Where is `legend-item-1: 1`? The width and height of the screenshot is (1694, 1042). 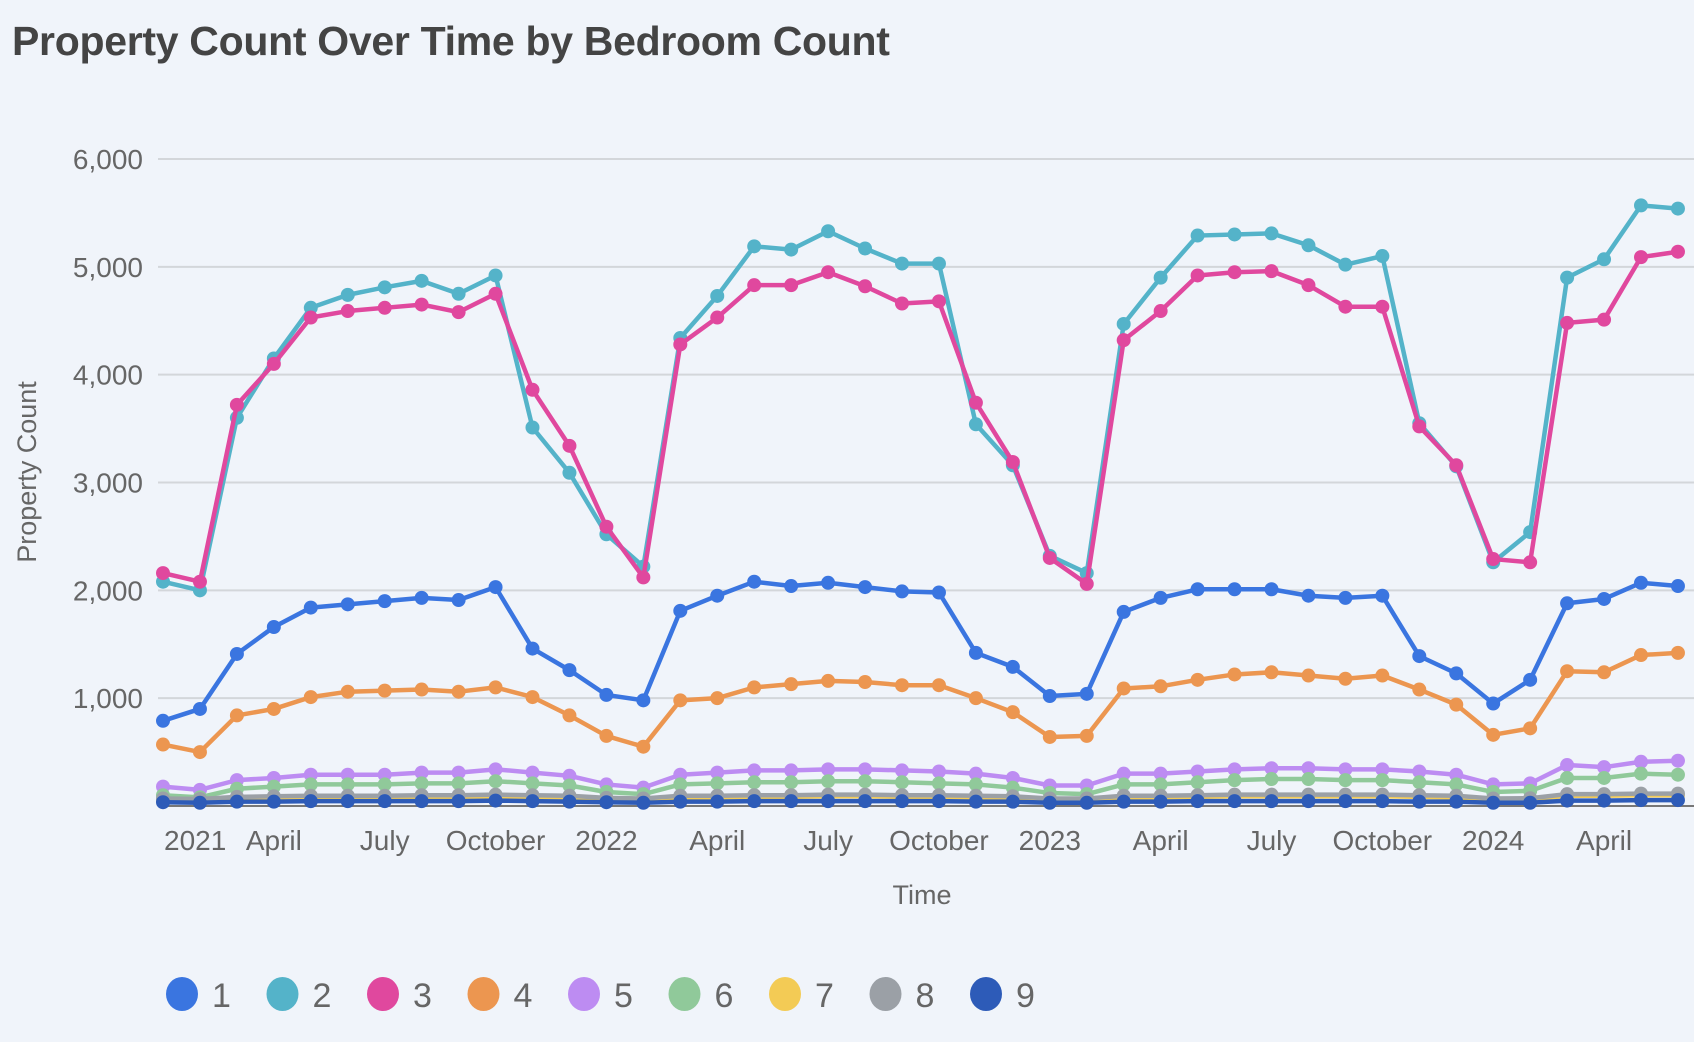
legend-item-1: 1 is located at coordinates (198, 996).